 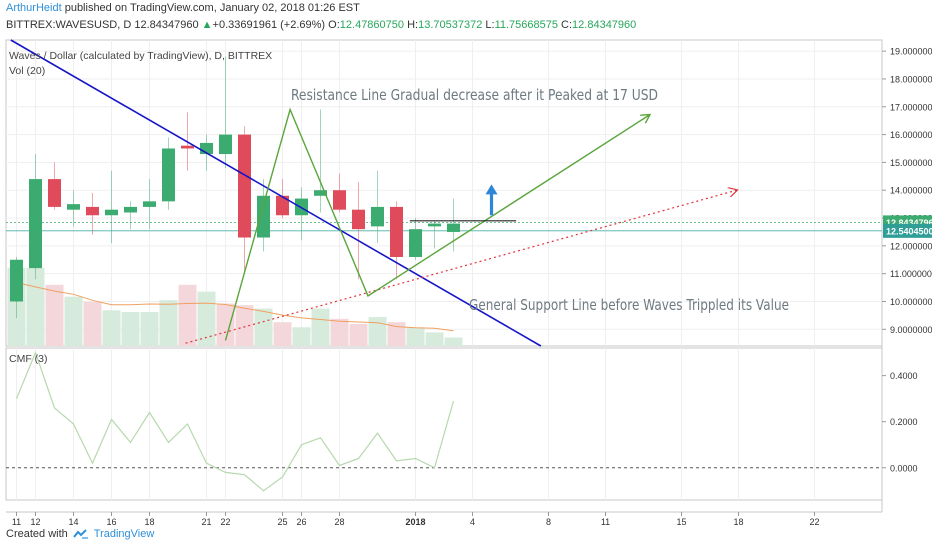 What do you see at coordinates (206, 522) in the screenshot?
I see `time-tick-label: 21` at bounding box center [206, 522].